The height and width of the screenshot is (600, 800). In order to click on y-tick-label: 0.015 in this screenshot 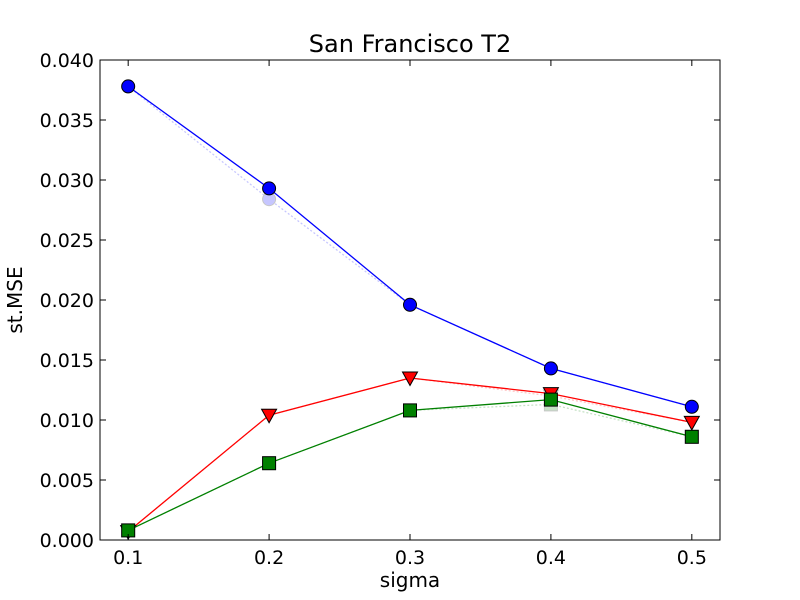, I will do `click(67, 361)`.